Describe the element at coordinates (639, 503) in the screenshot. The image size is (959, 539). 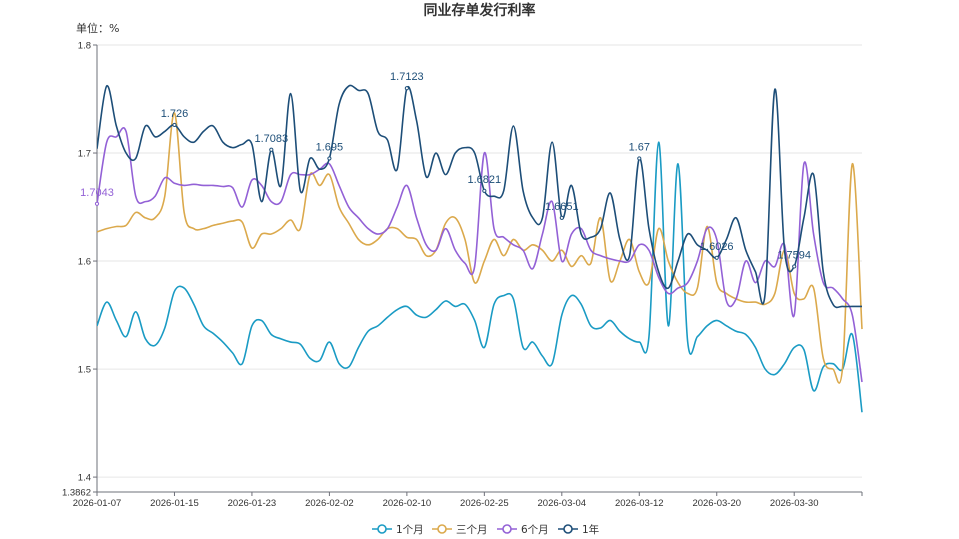
I see `x-tick-label: 2026-03-12` at that location.